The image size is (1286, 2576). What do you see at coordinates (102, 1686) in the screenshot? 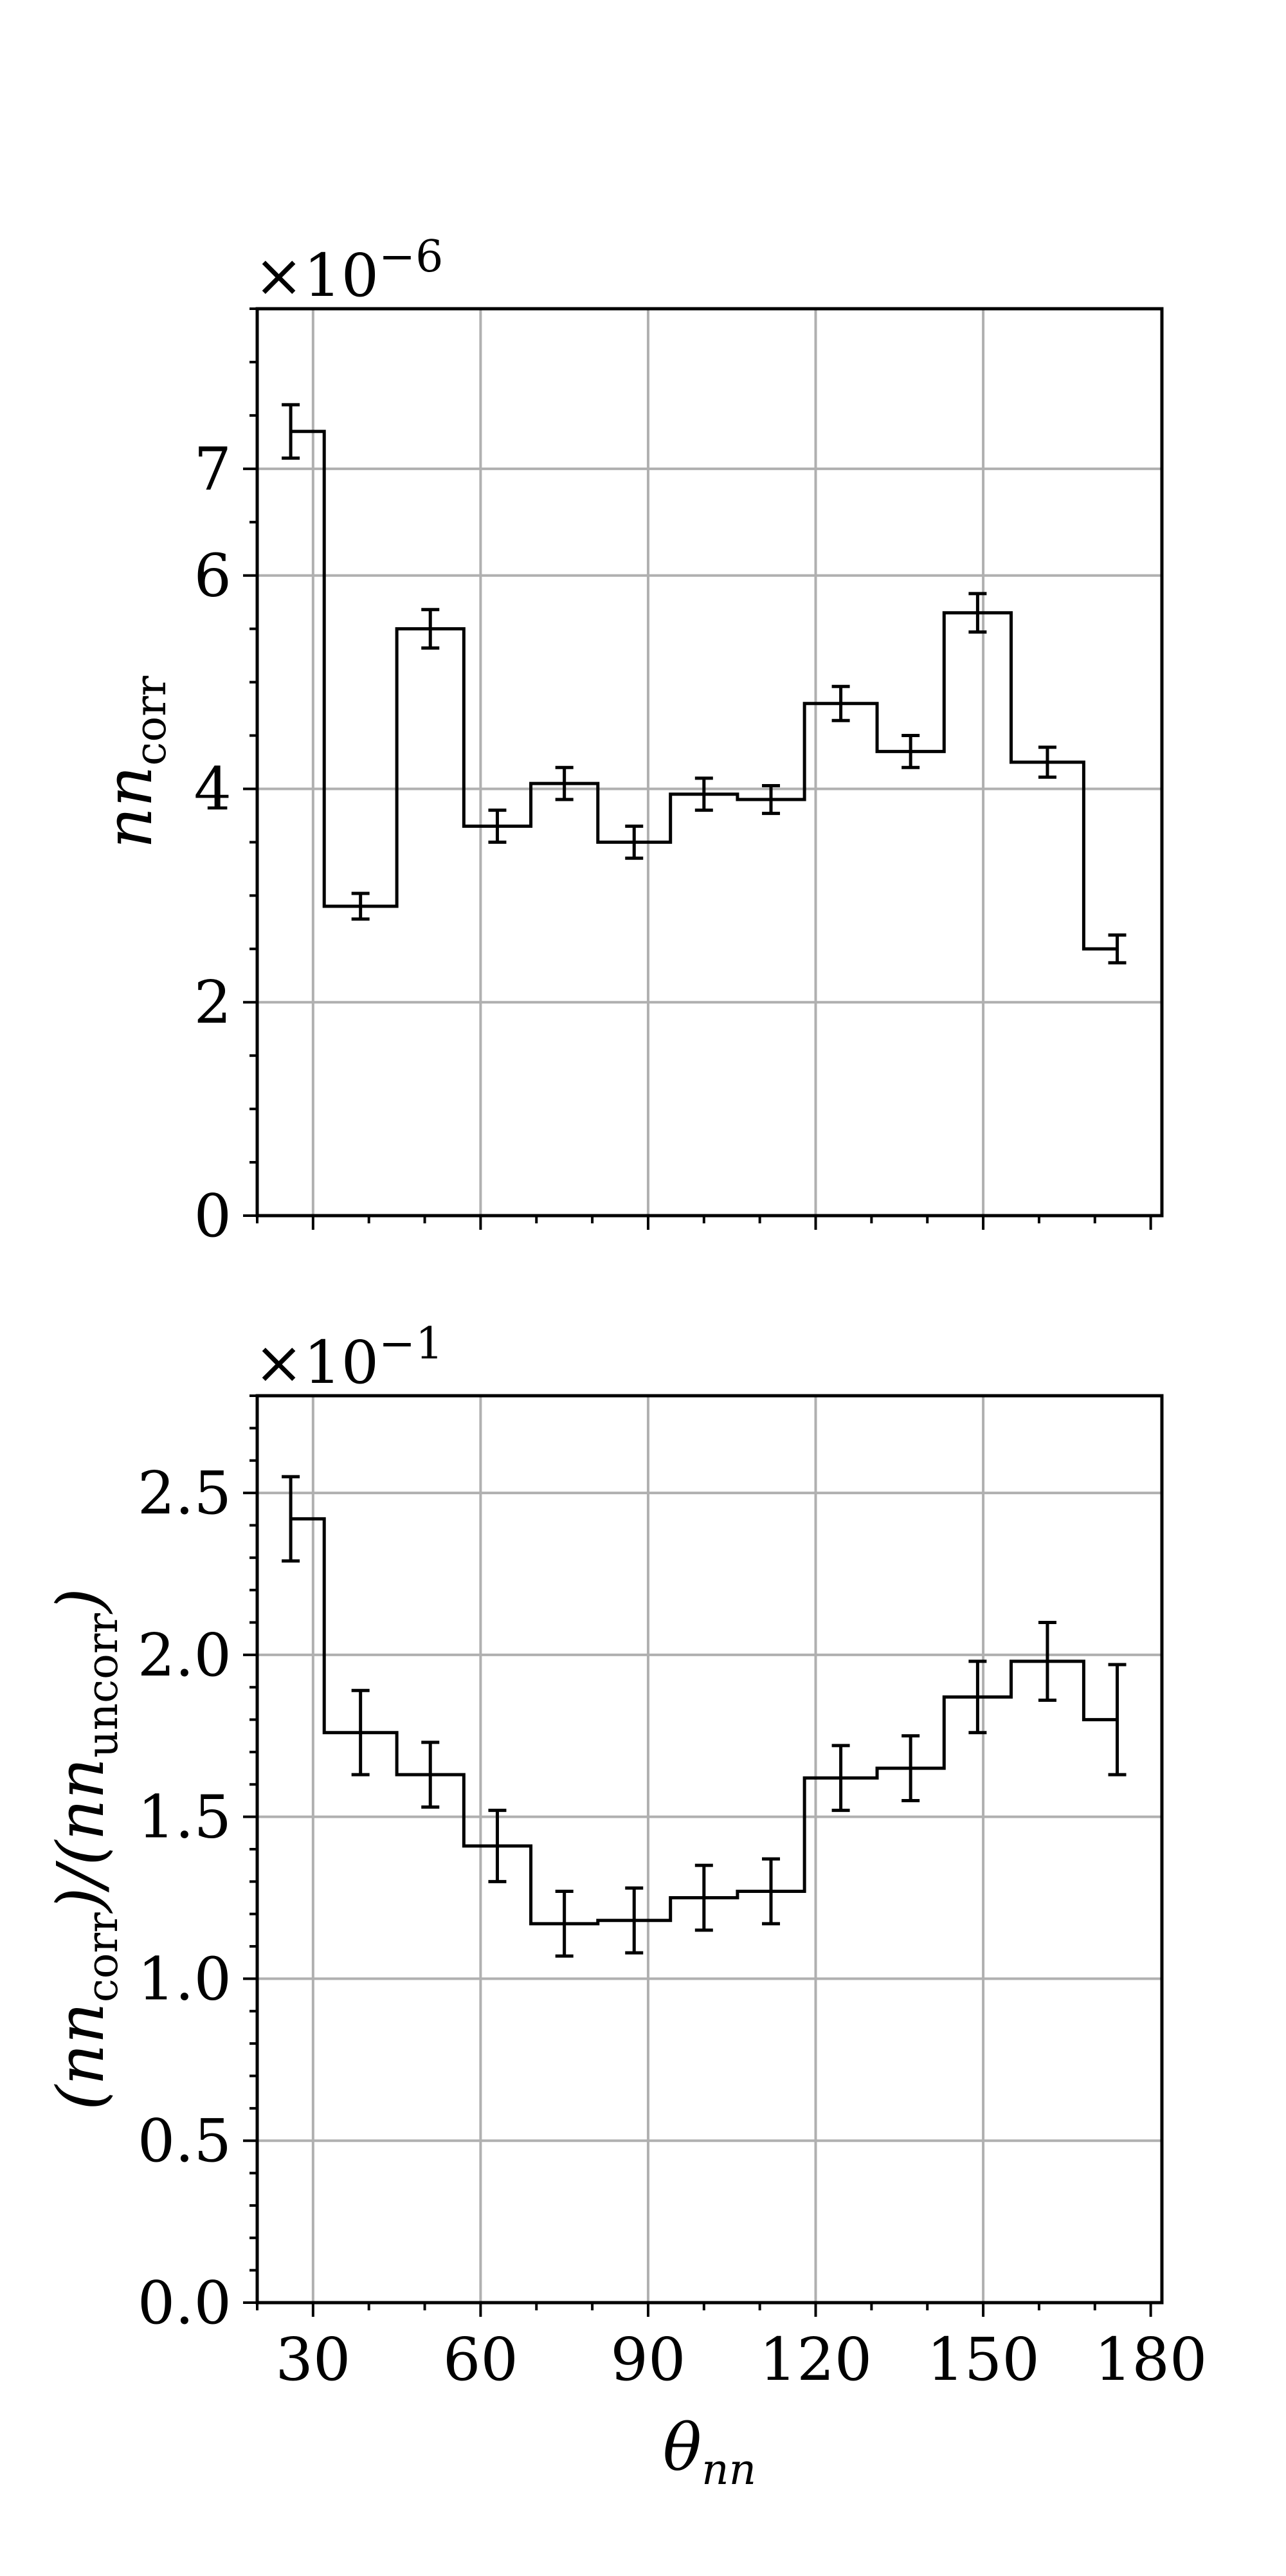
I see `y-label-sub: uncorr` at bounding box center [102, 1686].